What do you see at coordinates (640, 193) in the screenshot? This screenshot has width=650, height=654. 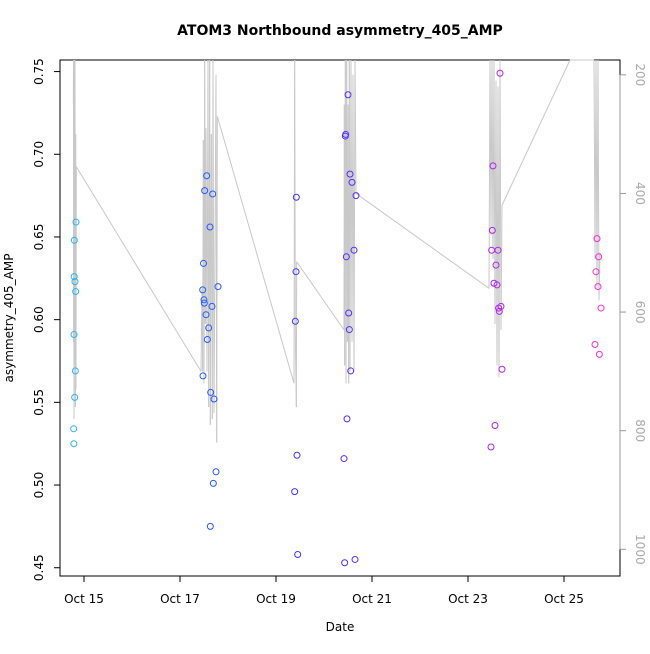 I see `y2-tick-label: 400` at bounding box center [640, 193].